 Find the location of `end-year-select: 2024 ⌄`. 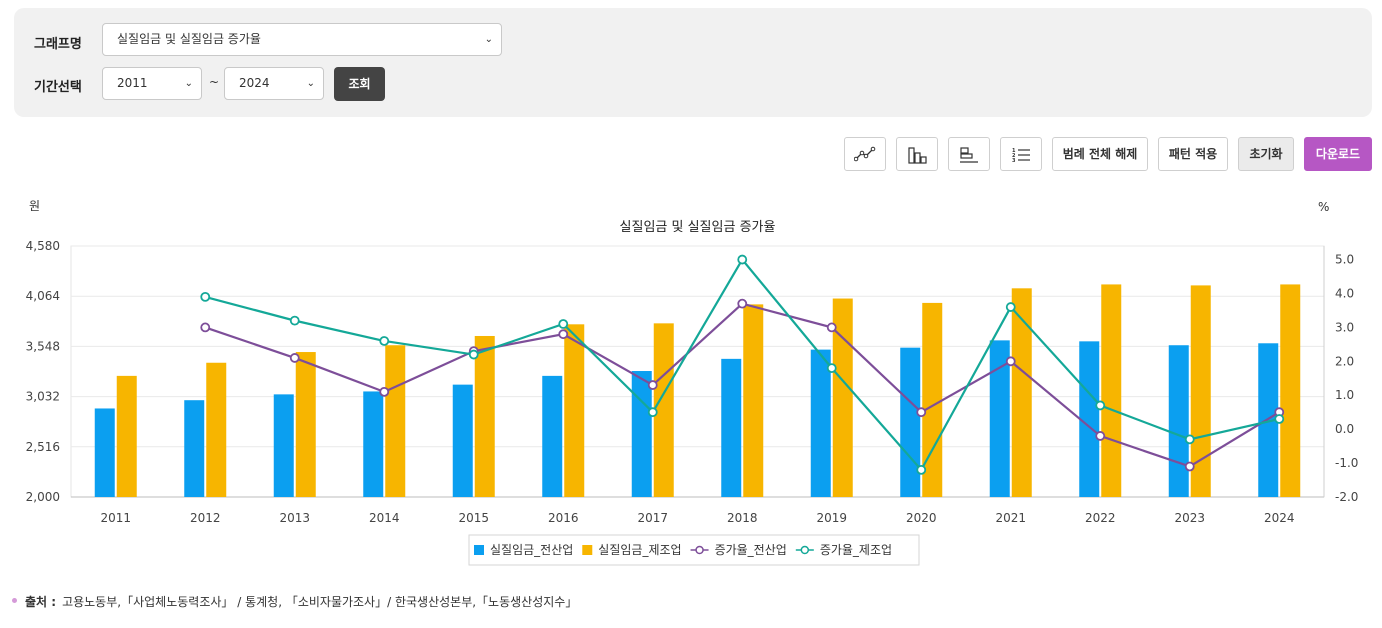

end-year-select: 2024 ⌄ is located at coordinates (274, 83).